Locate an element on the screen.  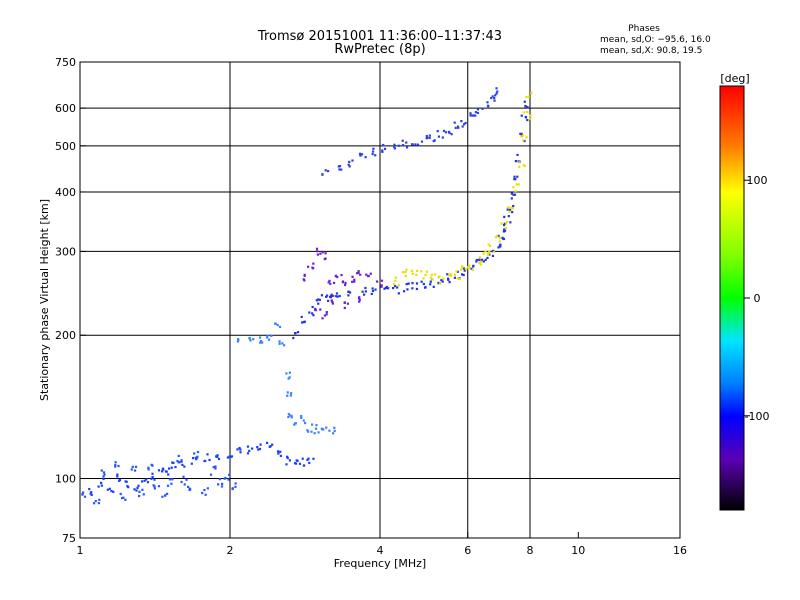
x-tick-label: 16 is located at coordinates (680, 550).